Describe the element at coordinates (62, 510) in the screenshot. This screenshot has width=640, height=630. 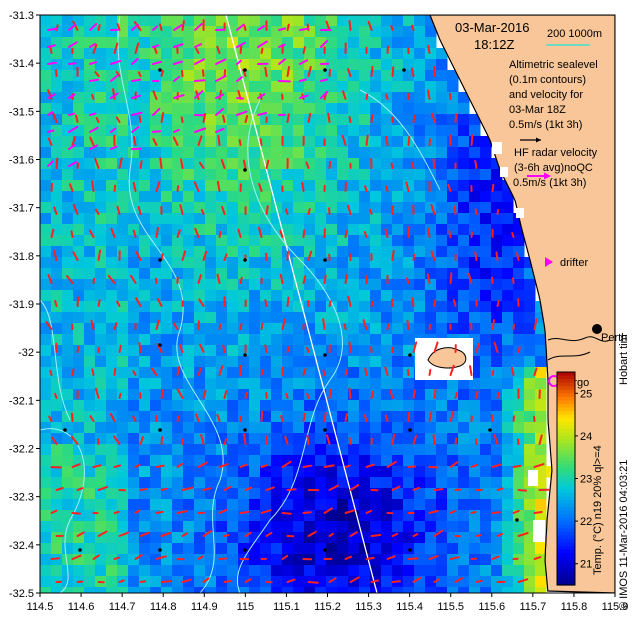
I see `altimetry-contour-line` at that location.